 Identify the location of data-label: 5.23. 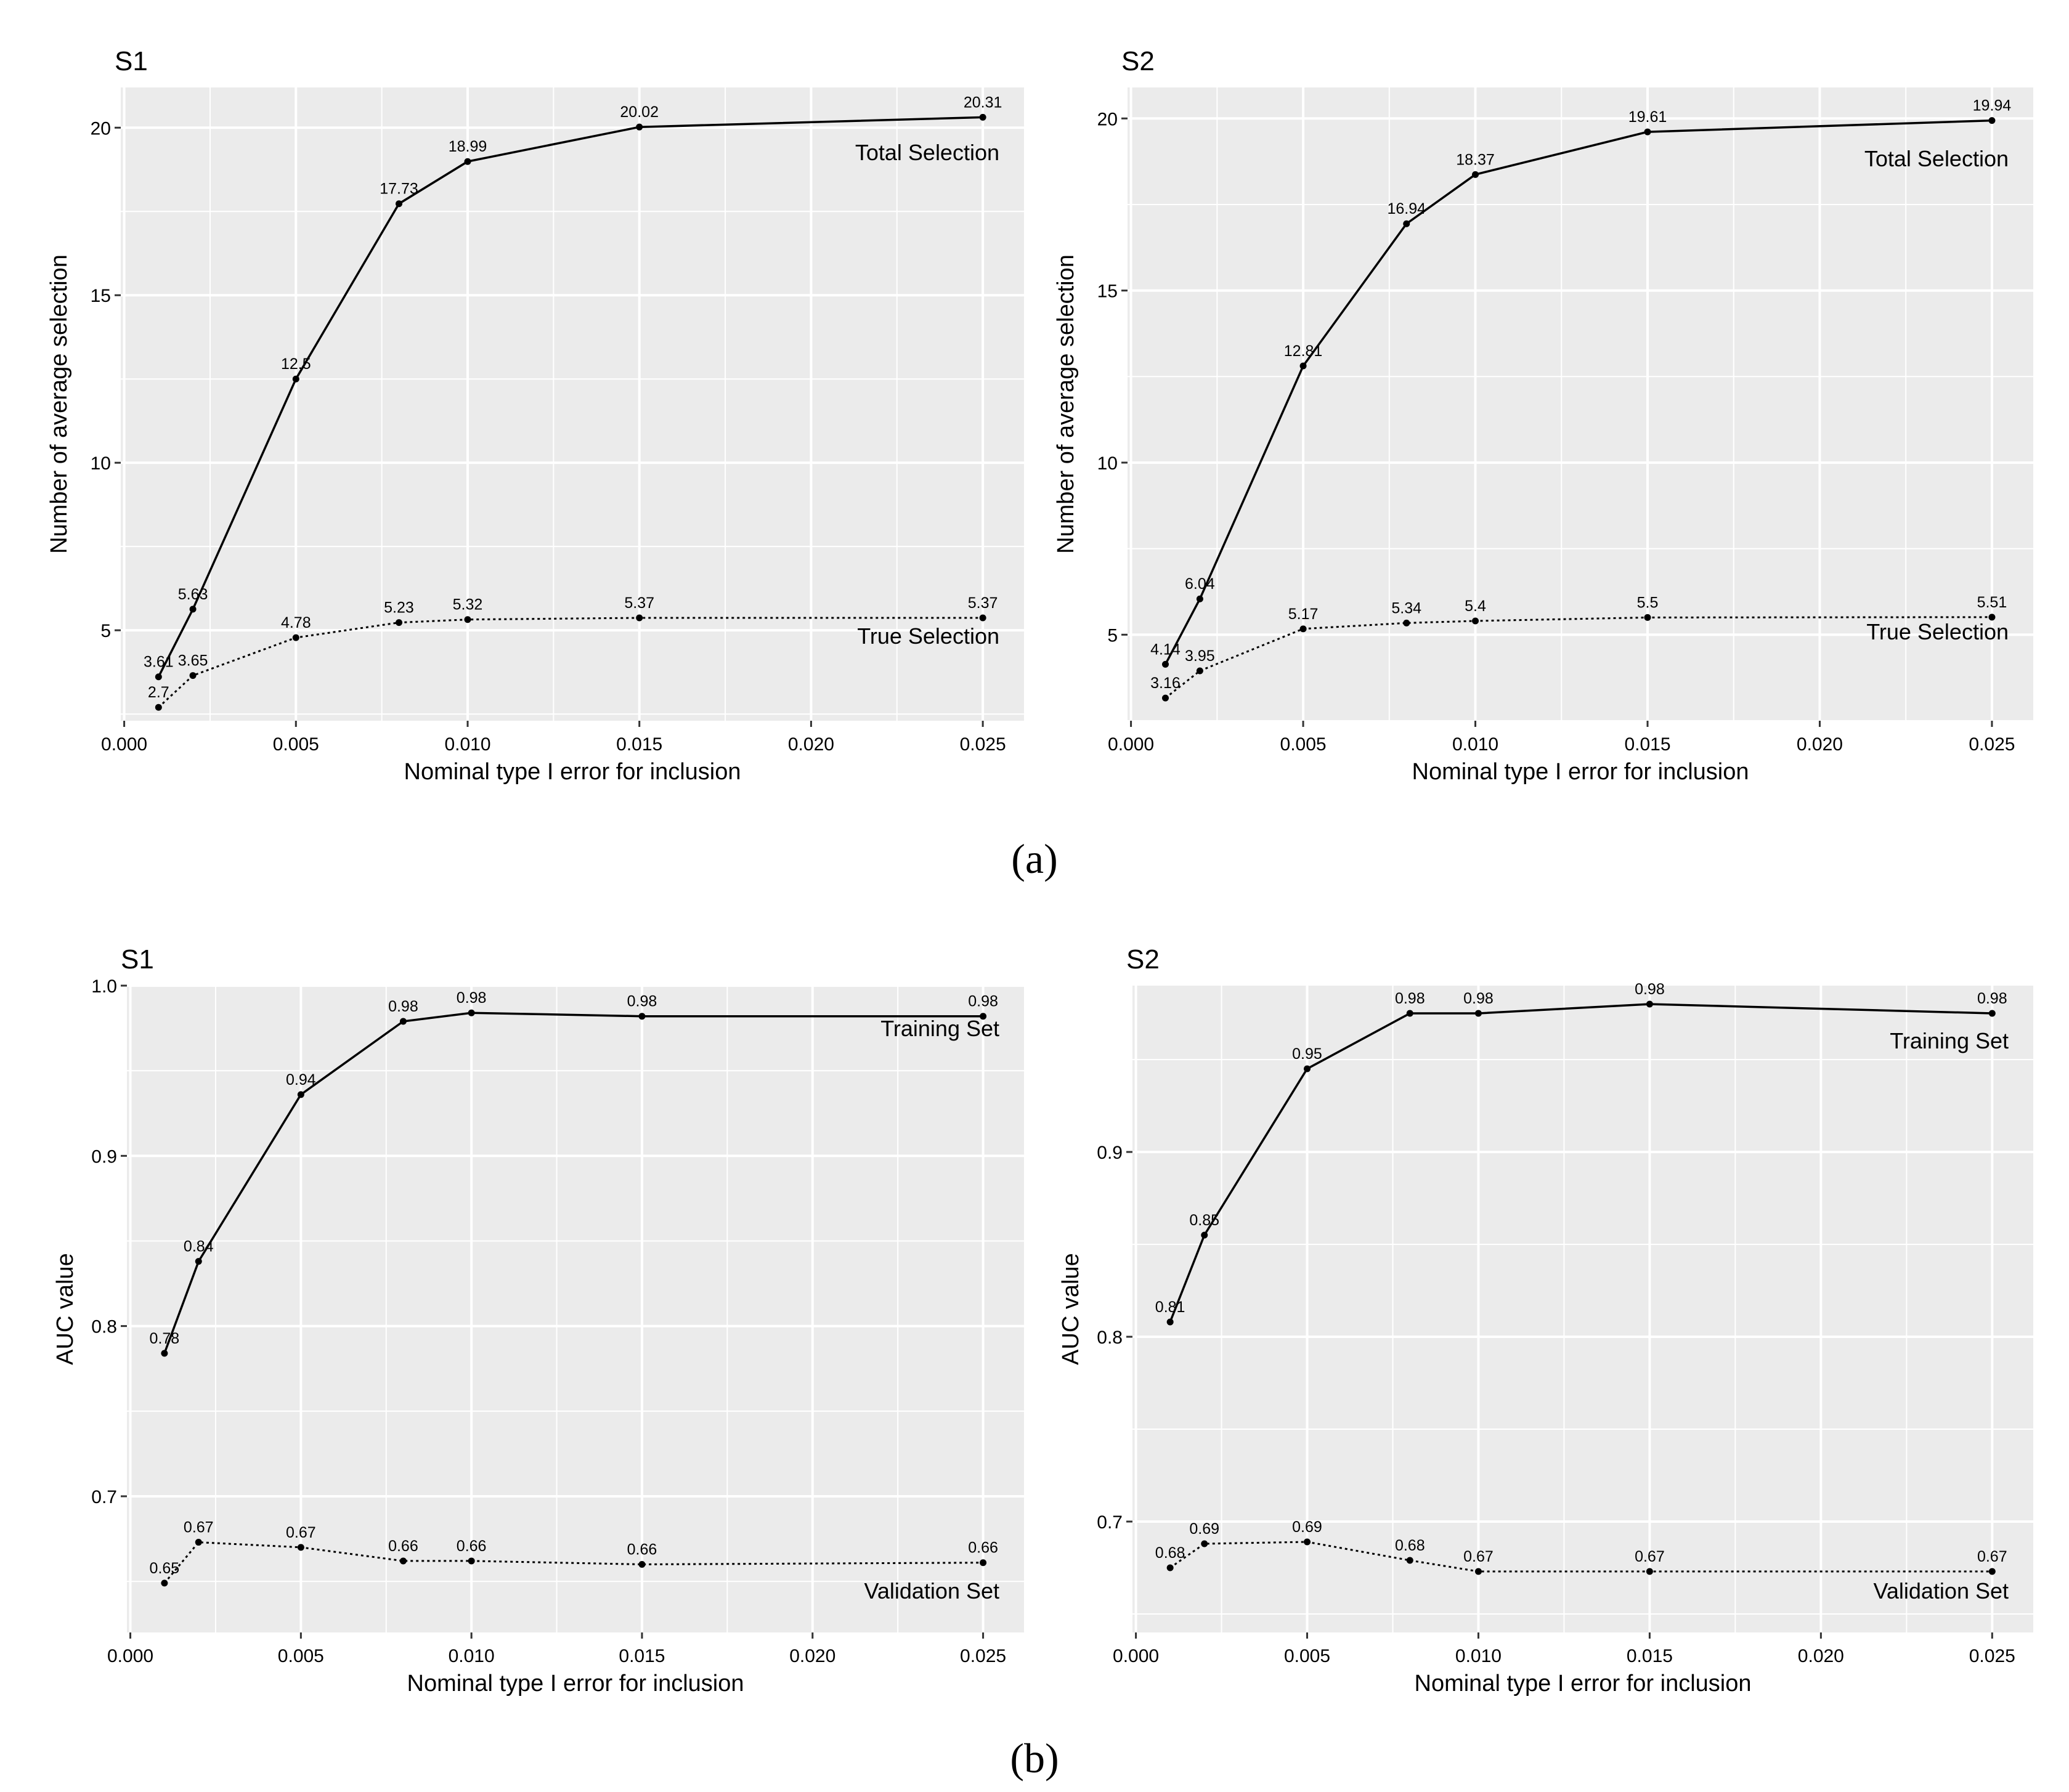
(399, 608).